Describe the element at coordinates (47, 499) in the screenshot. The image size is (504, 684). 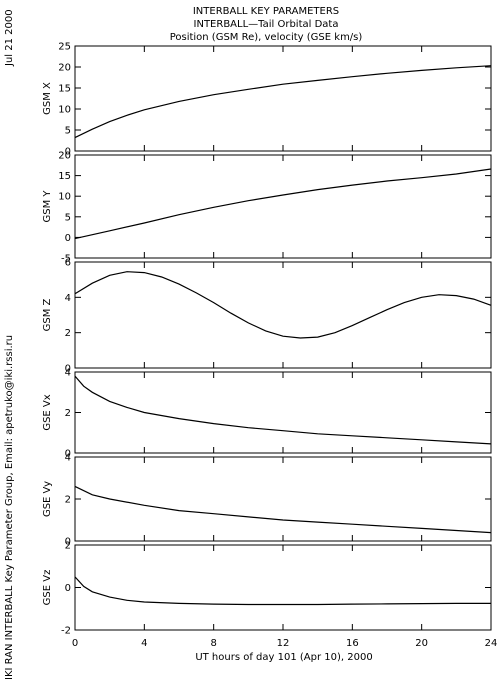
I see `y-axis-label: GSE Vy` at that location.